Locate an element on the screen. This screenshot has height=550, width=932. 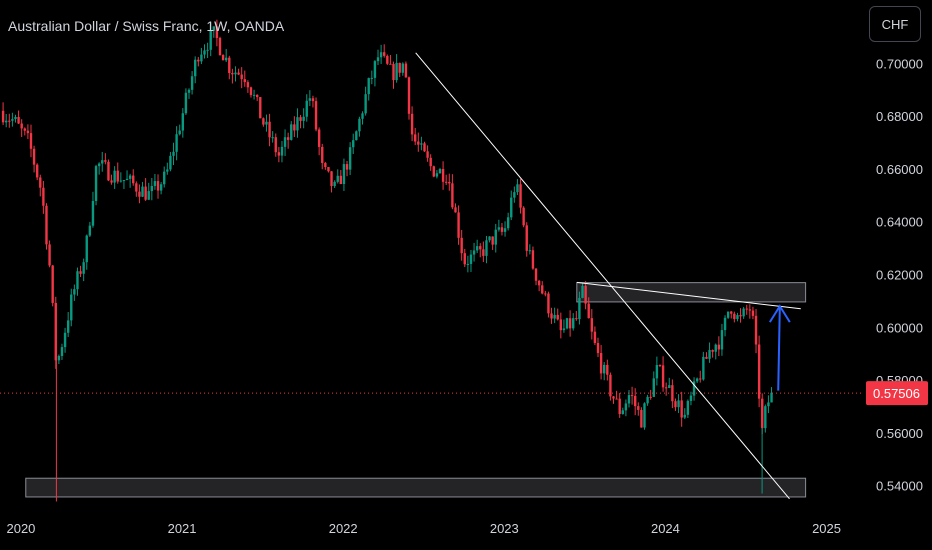
time-tick-label: 2025 is located at coordinates (826, 528).